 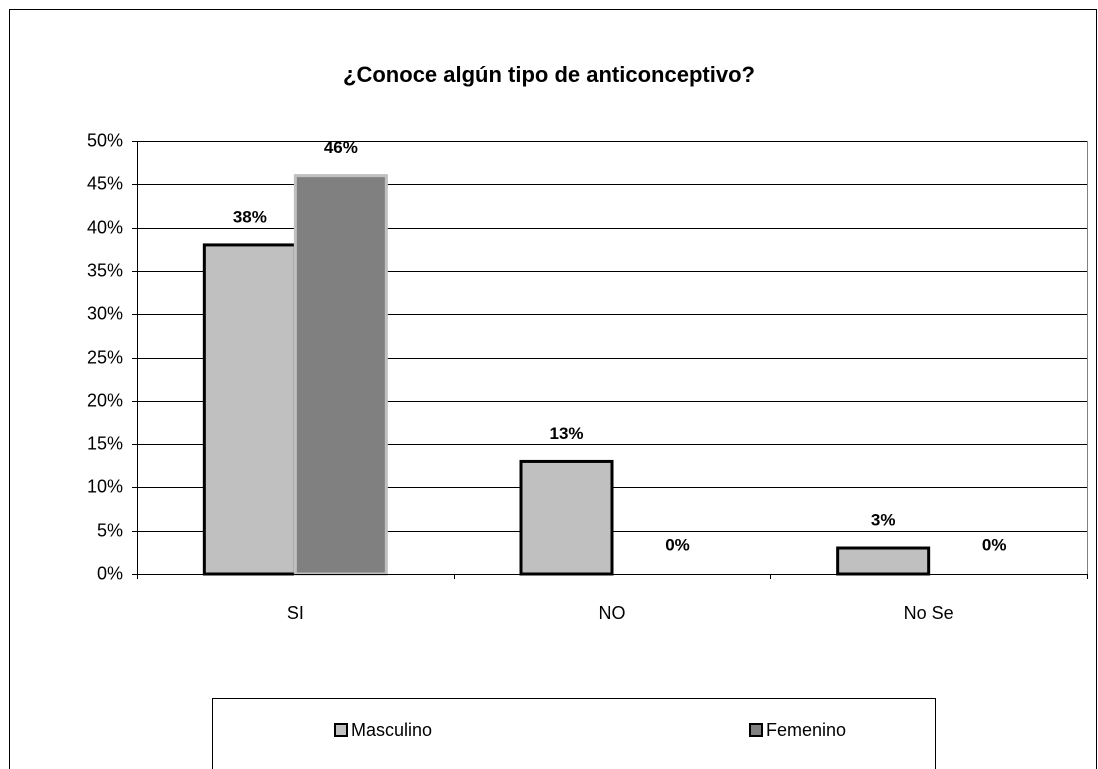 What do you see at coordinates (105, 183) in the screenshot?
I see `y-tick-label: 45%` at bounding box center [105, 183].